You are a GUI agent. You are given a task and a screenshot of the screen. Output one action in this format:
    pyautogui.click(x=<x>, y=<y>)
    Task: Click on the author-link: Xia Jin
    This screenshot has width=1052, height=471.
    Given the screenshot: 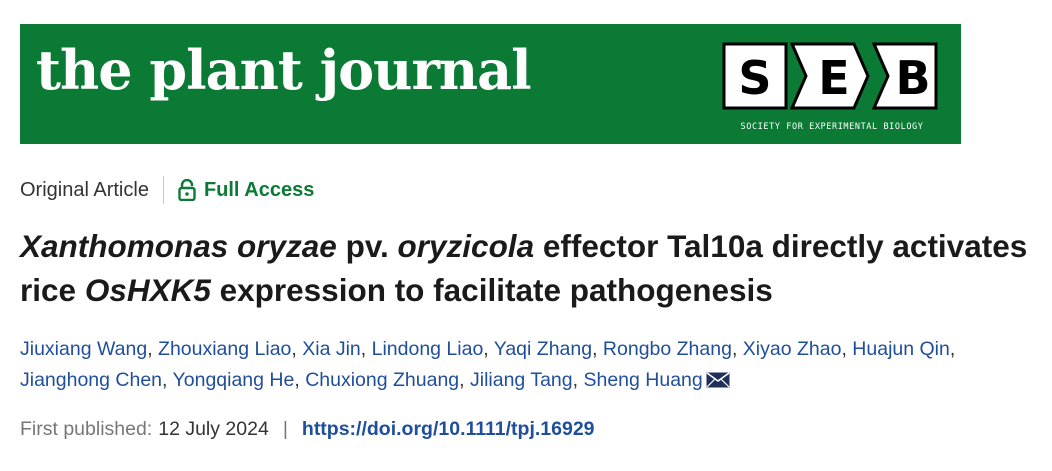 What is the action you would take?
    pyautogui.click(x=331, y=349)
    